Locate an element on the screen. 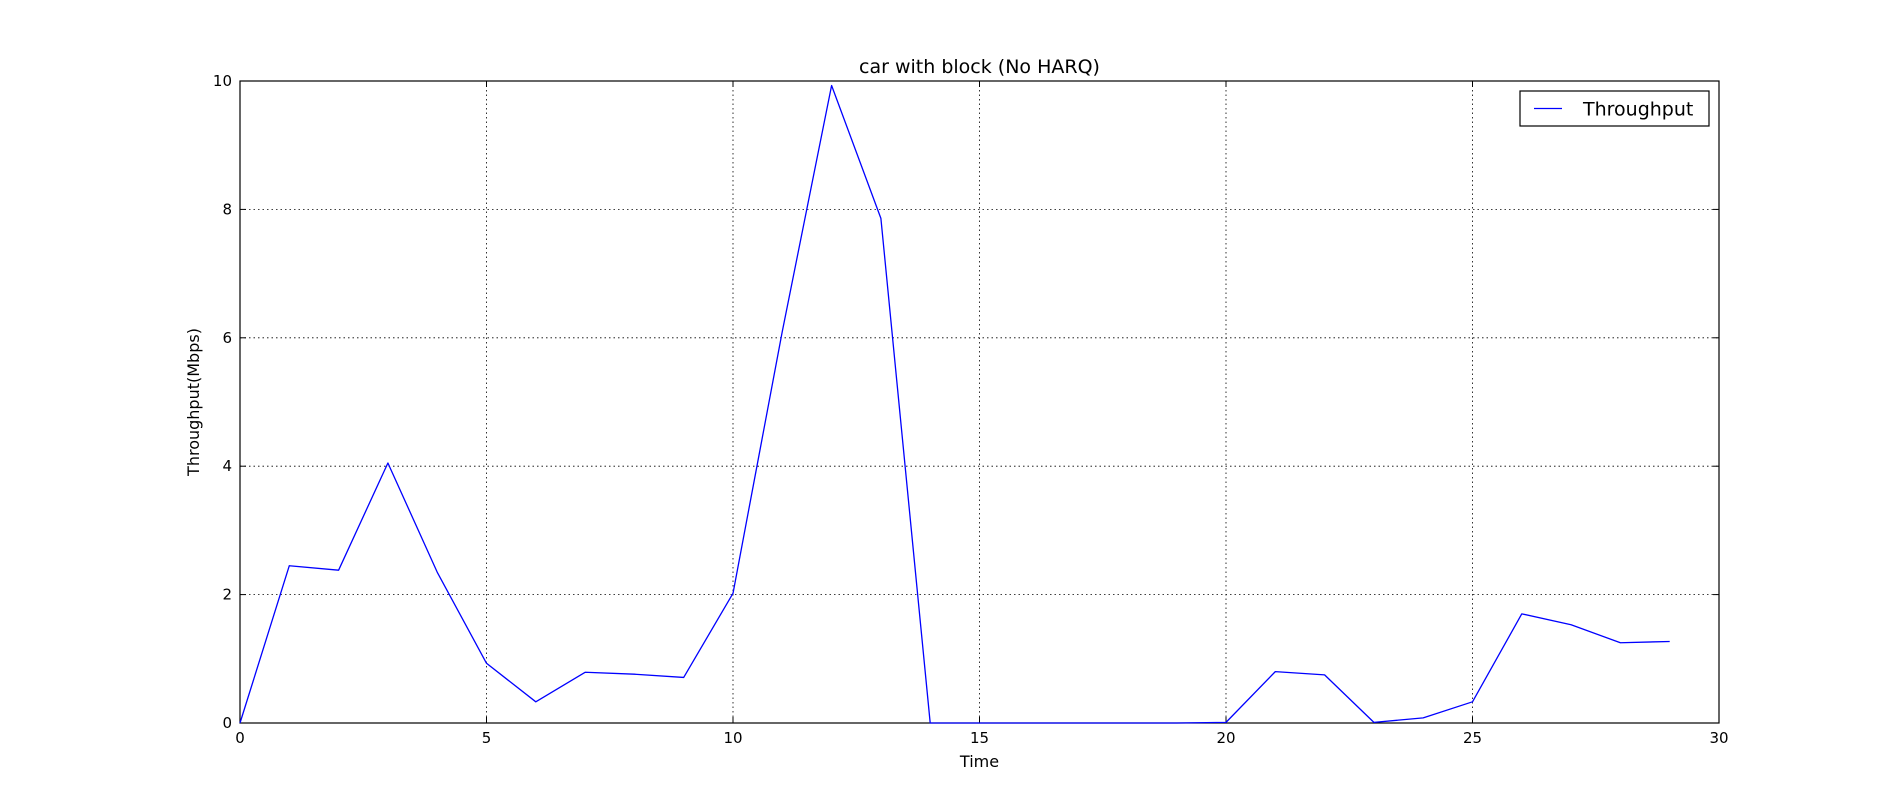 Image resolution: width=1900 pixels, height=800 pixels. x-tick-label: 25 is located at coordinates (1472, 738).